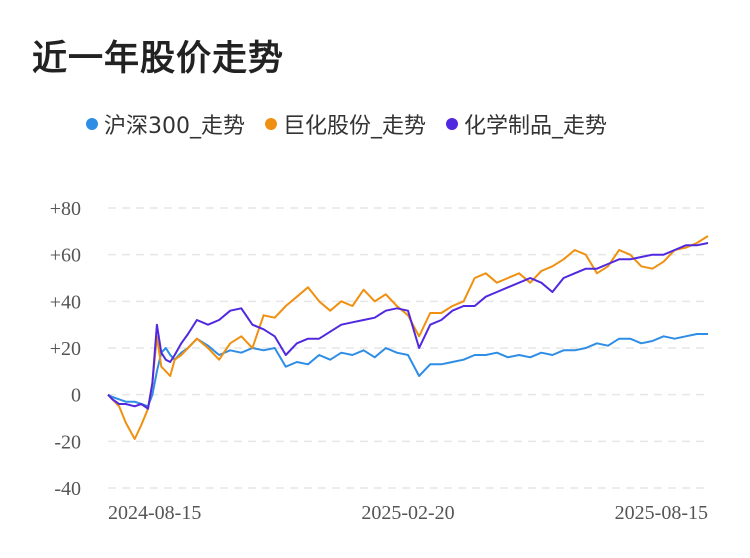  What do you see at coordinates (158, 59) in the screenshot?
I see `chart-title: 近一年股价走势` at bounding box center [158, 59].